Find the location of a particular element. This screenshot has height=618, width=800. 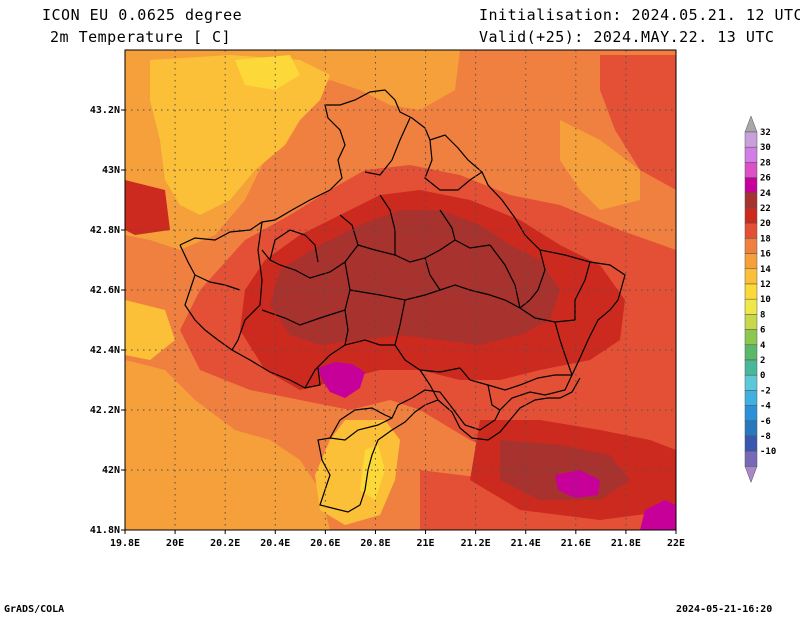

render-timestamp: 2024-05-21-16:20 is located at coordinates (724, 609).